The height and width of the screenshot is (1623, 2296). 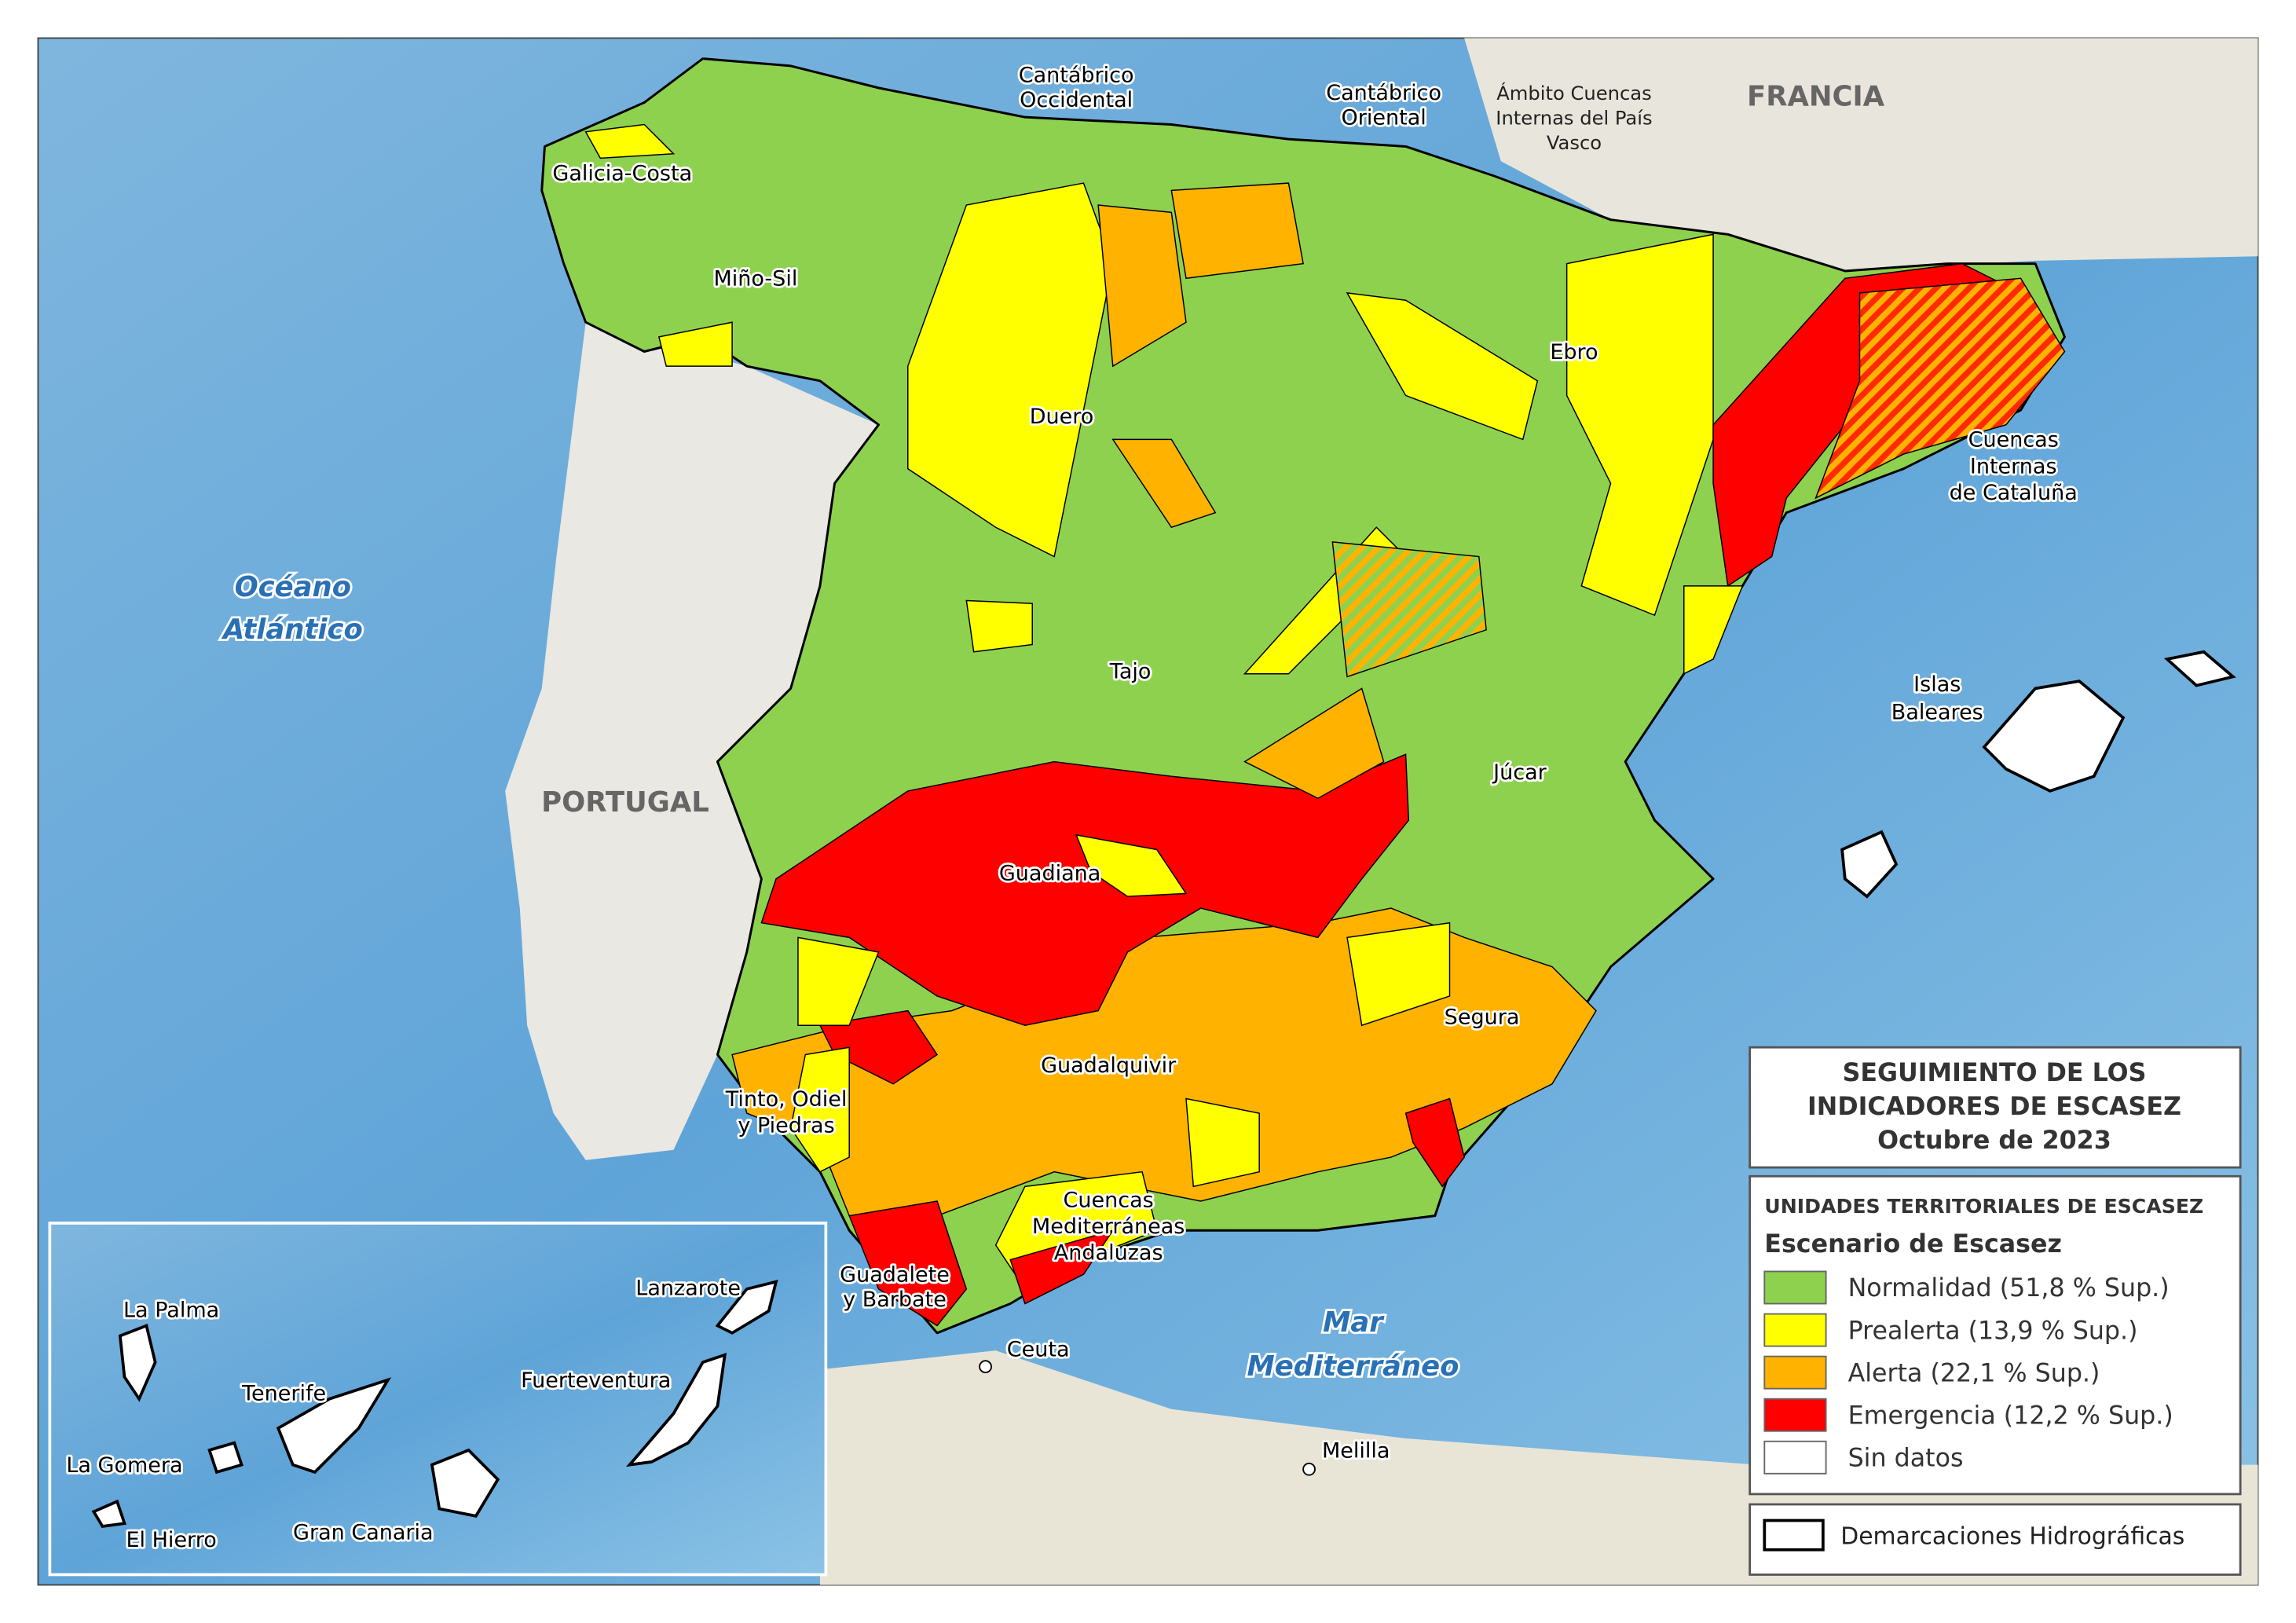 I want to click on map-label: Baleares, so click(x=1937, y=713).